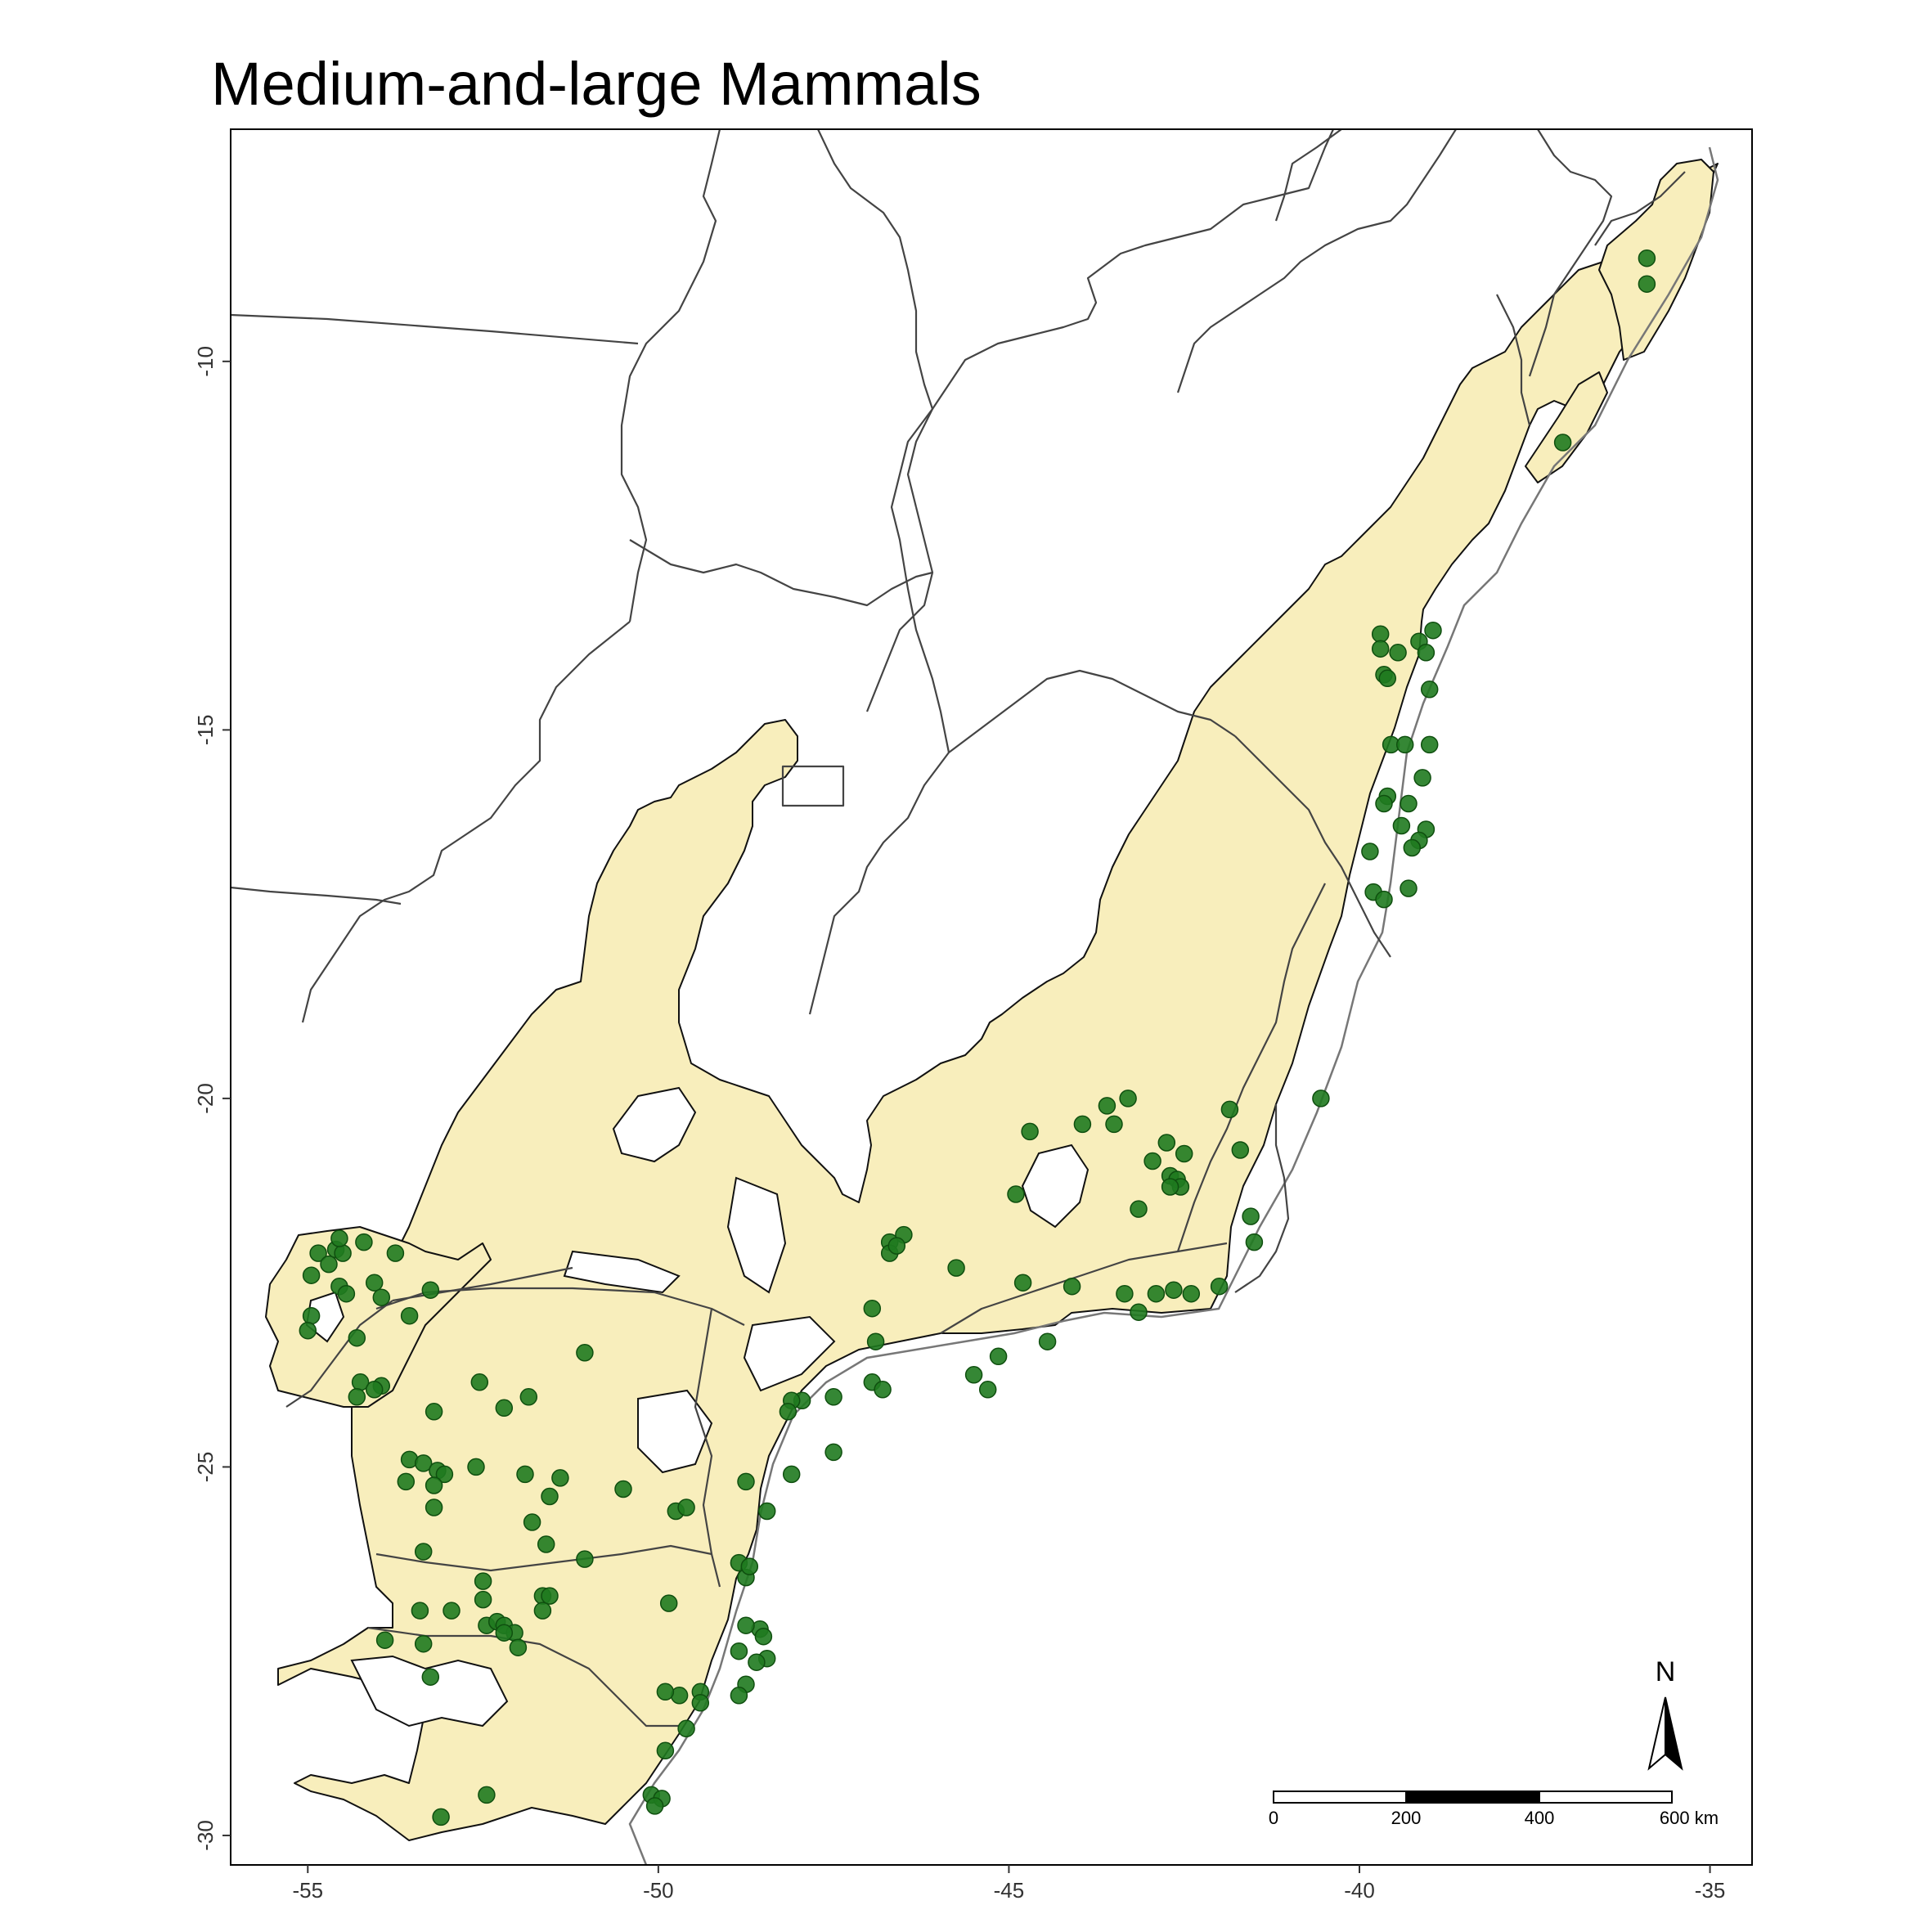 This screenshot has height=1932, width=1932. Describe the element at coordinates (1273, 1818) in the screenshot. I see `scale-label-0: 0` at that location.